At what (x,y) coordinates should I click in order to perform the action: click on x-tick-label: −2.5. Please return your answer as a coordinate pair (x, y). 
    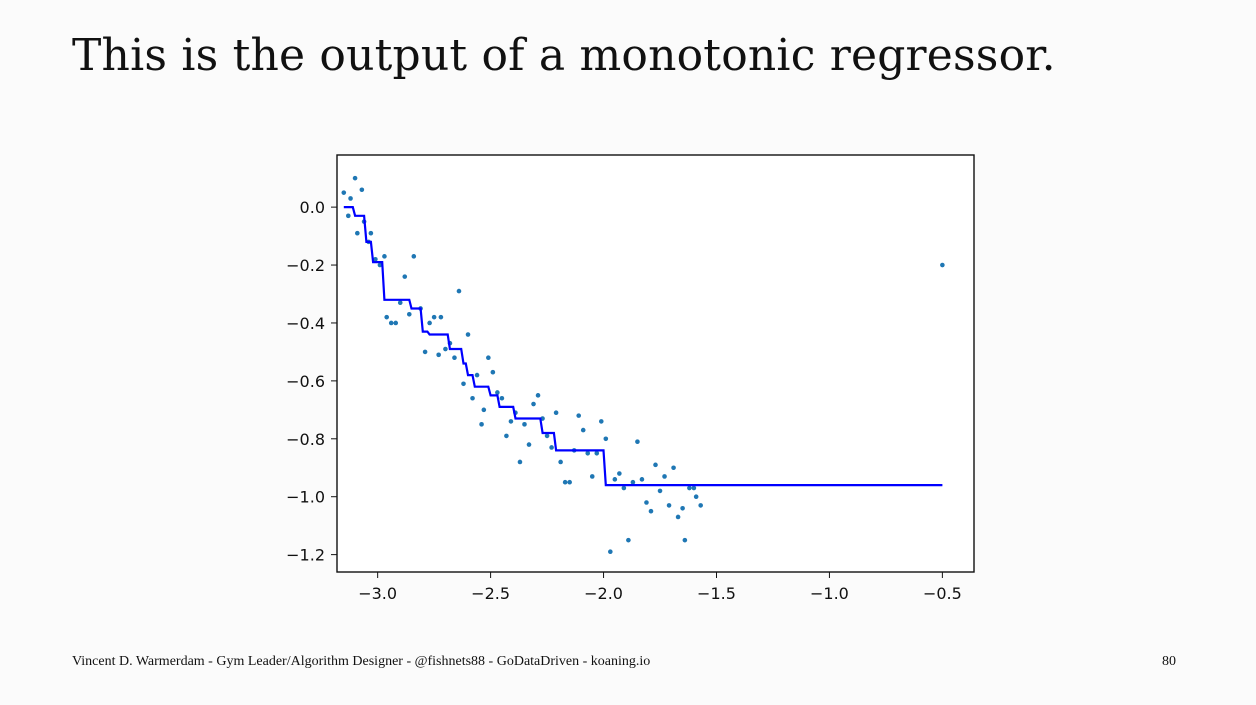
    Looking at the image, I should click on (490, 593).